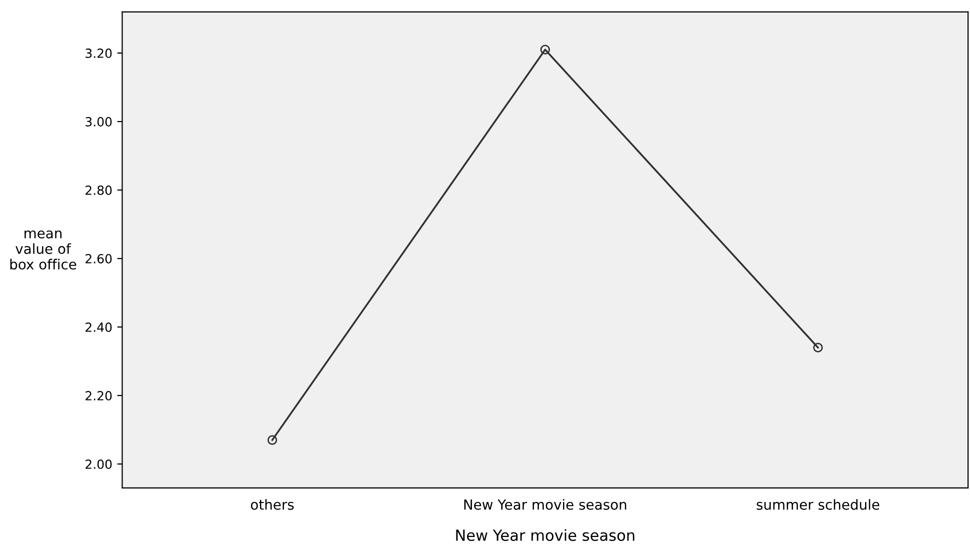 The image size is (970, 544). I want to click on y-tick-label: 3.00, so click(99, 121).